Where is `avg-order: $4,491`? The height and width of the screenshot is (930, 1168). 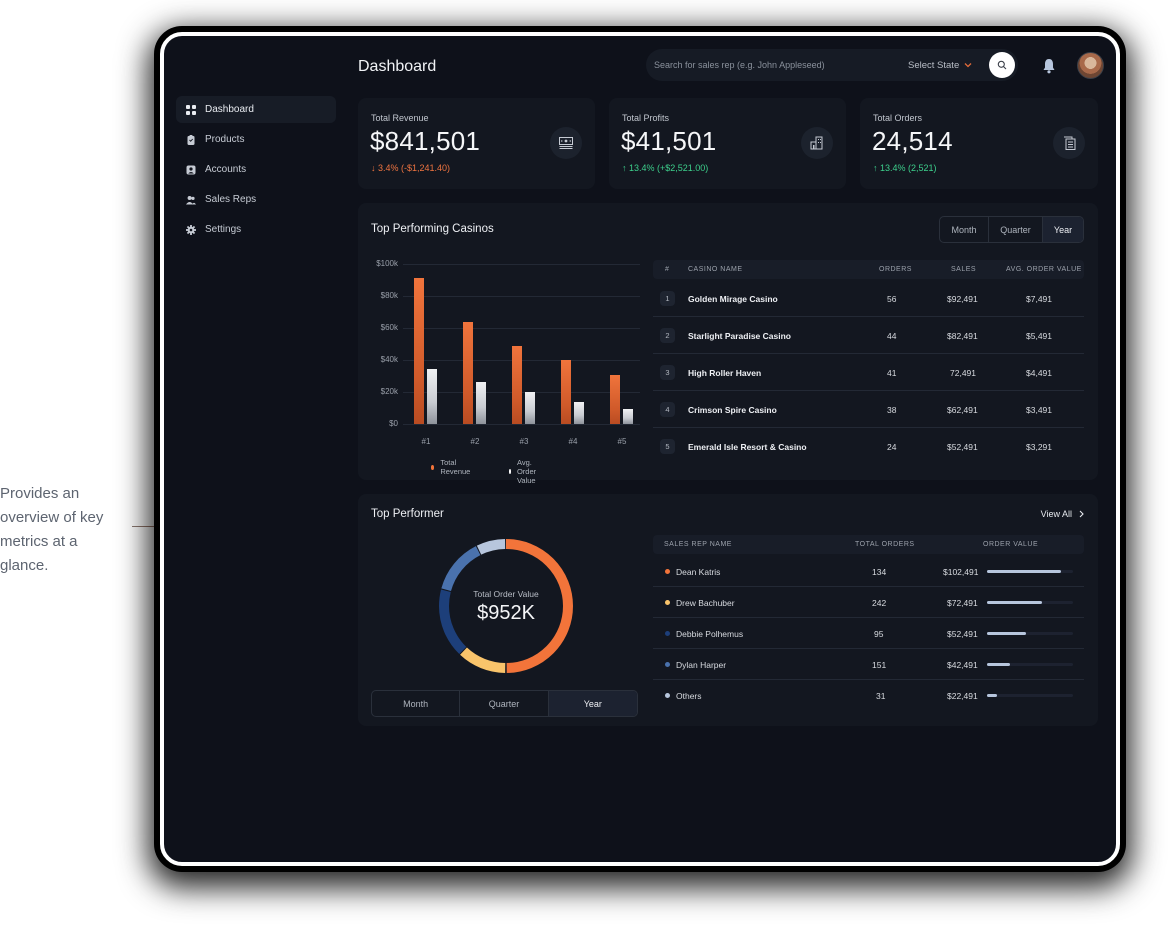 avg-order: $4,491 is located at coordinates (1039, 373).